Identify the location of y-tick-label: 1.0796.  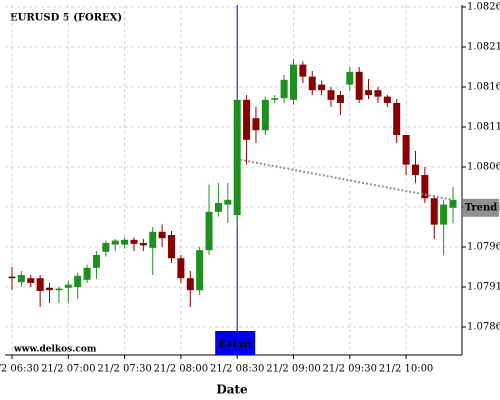
(483, 247).